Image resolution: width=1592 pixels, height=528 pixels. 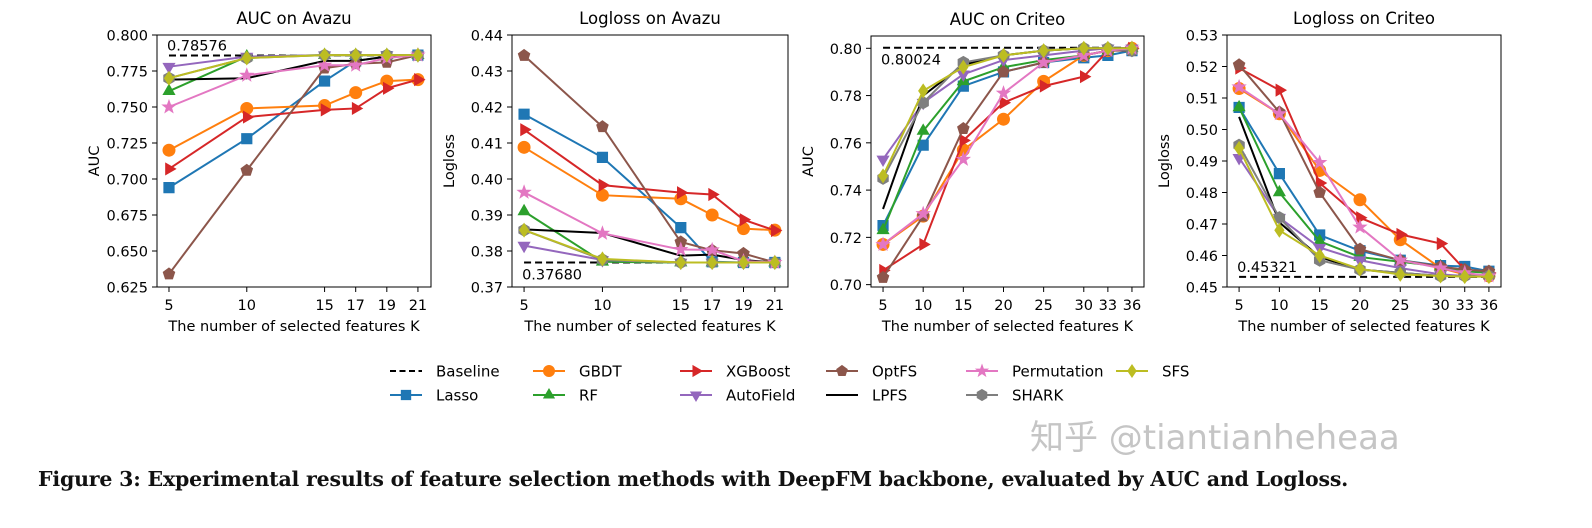 I want to click on y-tick-label: 0.80, so click(x=846, y=50).